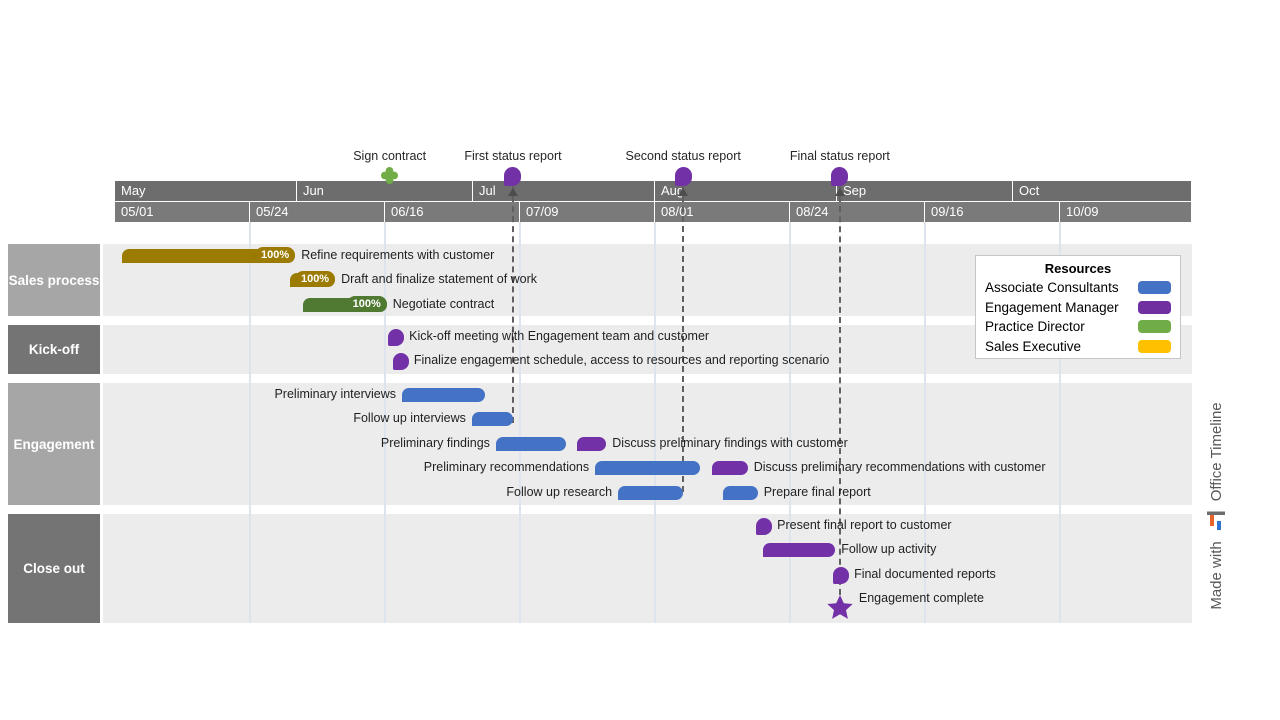 This screenshot has height=720, width=1280. I want to click on task-label: Follow up interviews, so click(409, 418).